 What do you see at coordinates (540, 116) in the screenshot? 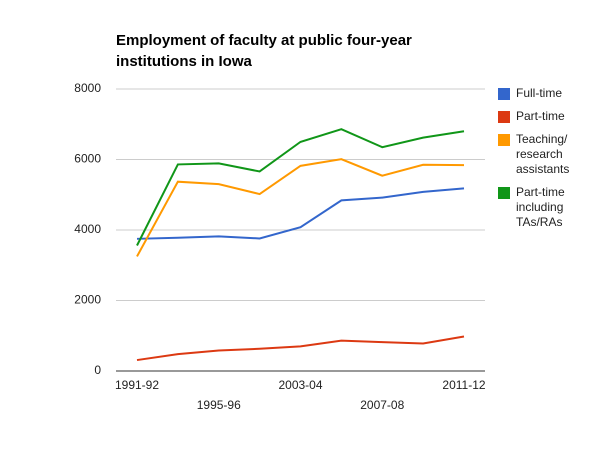
I see `legend-label: Part-time` at bounding box center [540, 116].